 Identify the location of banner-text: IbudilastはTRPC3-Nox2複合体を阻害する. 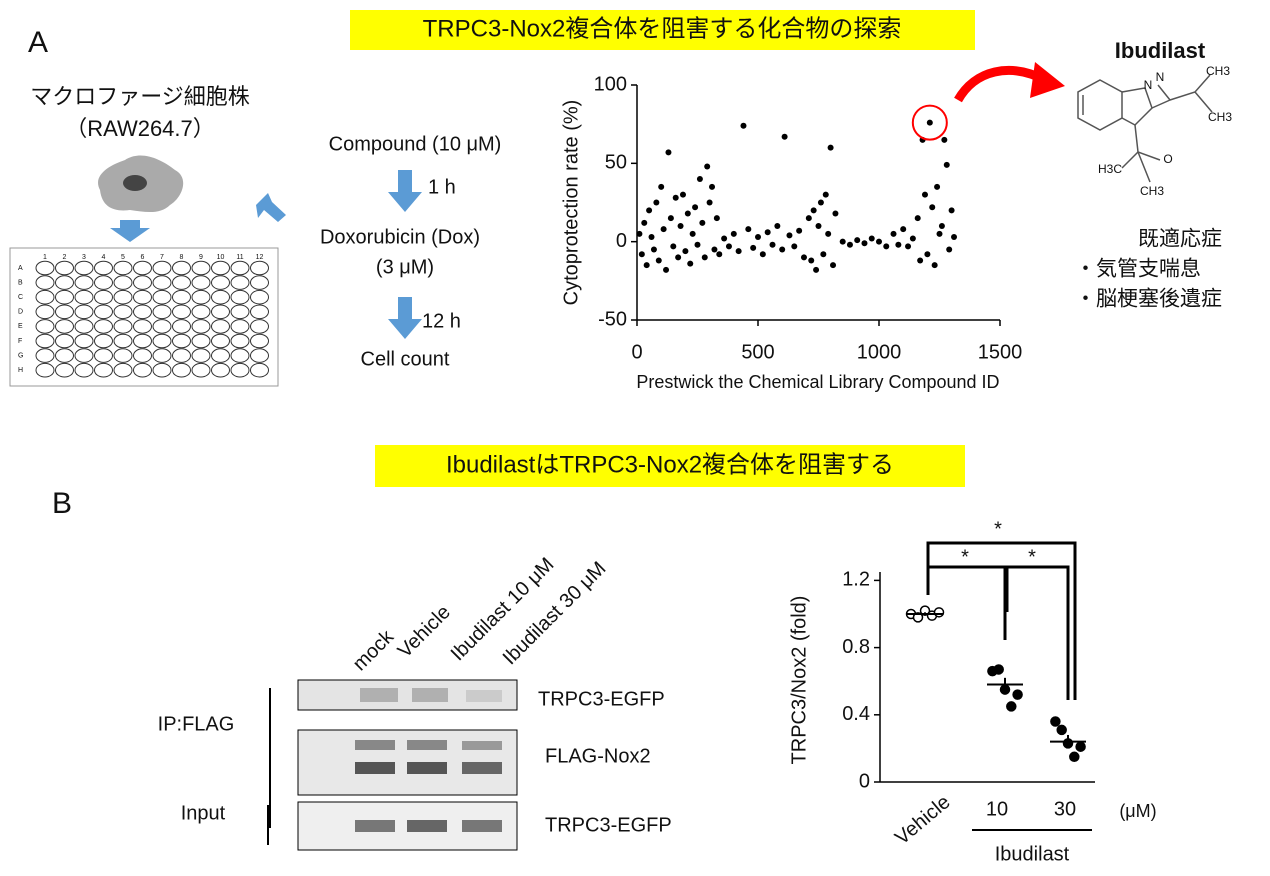
(670, 464).